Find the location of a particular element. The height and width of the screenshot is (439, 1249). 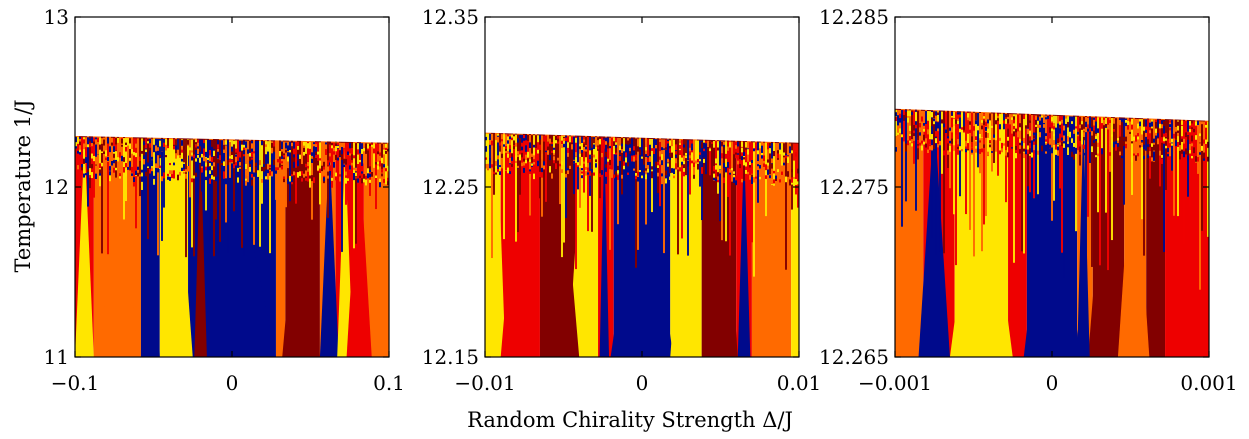

x-tick-label: −0.01 is located at coordinates (484, 383).